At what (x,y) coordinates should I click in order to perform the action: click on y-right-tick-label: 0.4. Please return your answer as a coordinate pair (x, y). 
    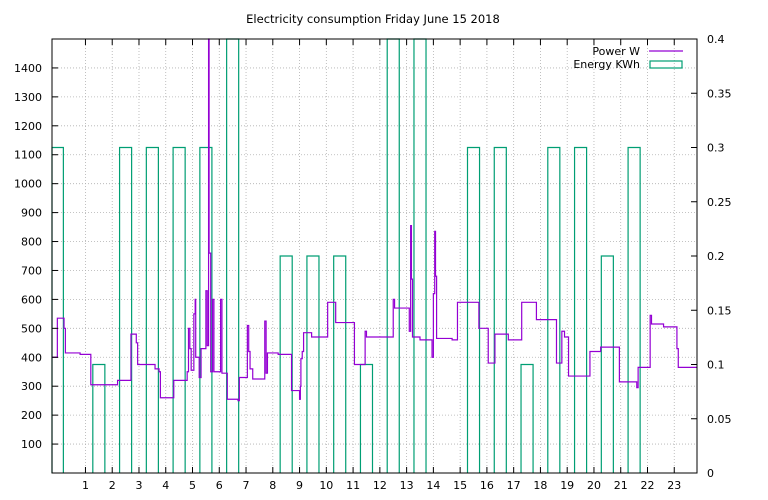
    Looking at the image, I should click on (716, 39).